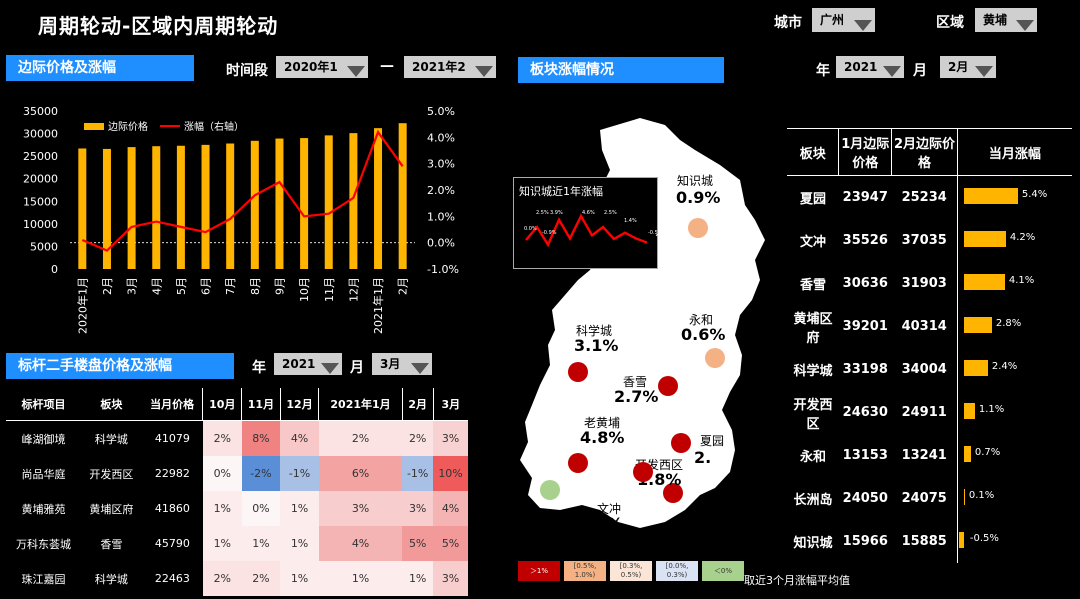 This screenshot has width=1080, height=599. What do you see at coordinates (865, 240) in the screenshot?
I see `table-cell: 35526` at bounding box center [865, 240].